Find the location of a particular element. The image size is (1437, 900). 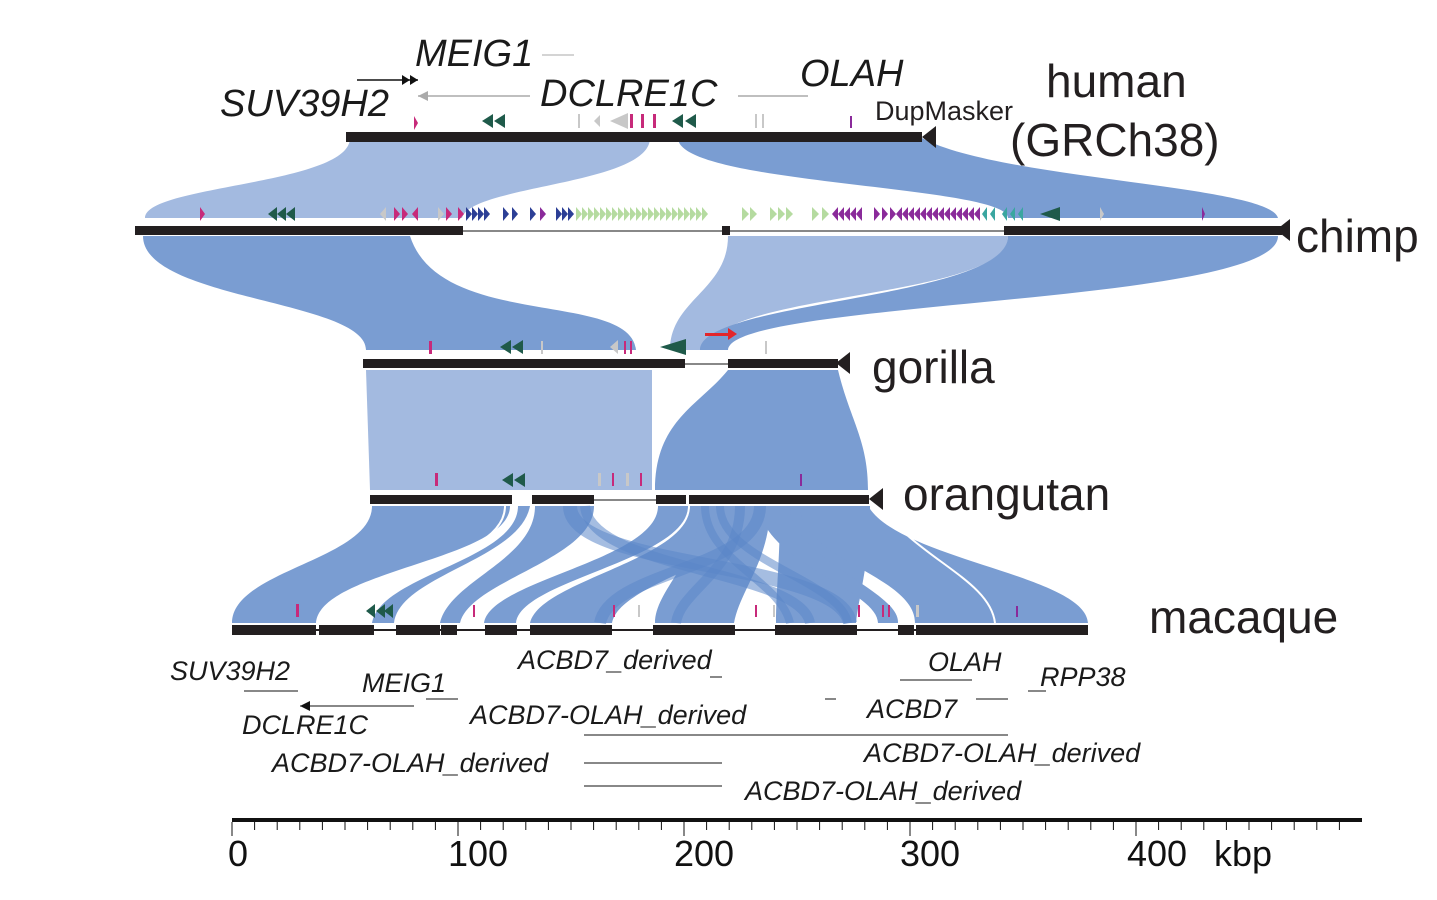

chimp-bar-left is located at coordinates (299, 230).